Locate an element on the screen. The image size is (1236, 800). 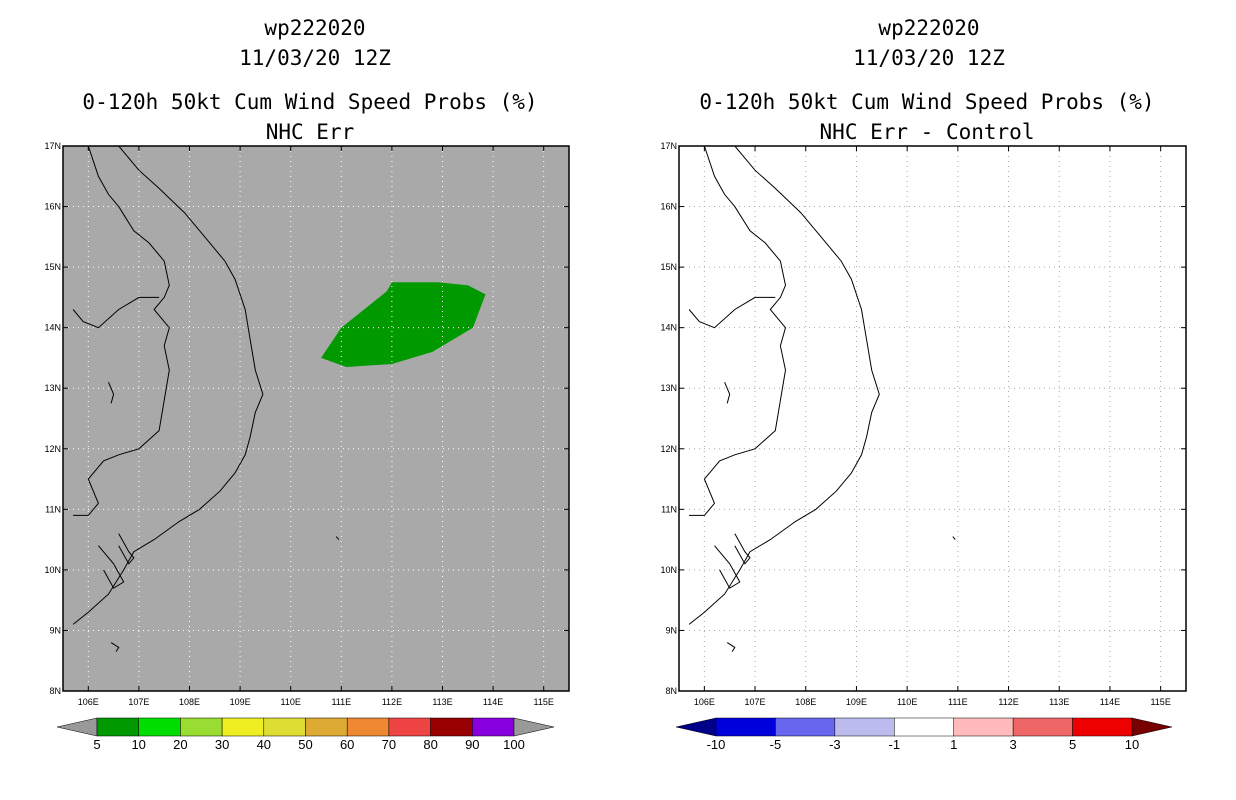
right-title-storm: wp222020 is located at coordinates (928, 28).